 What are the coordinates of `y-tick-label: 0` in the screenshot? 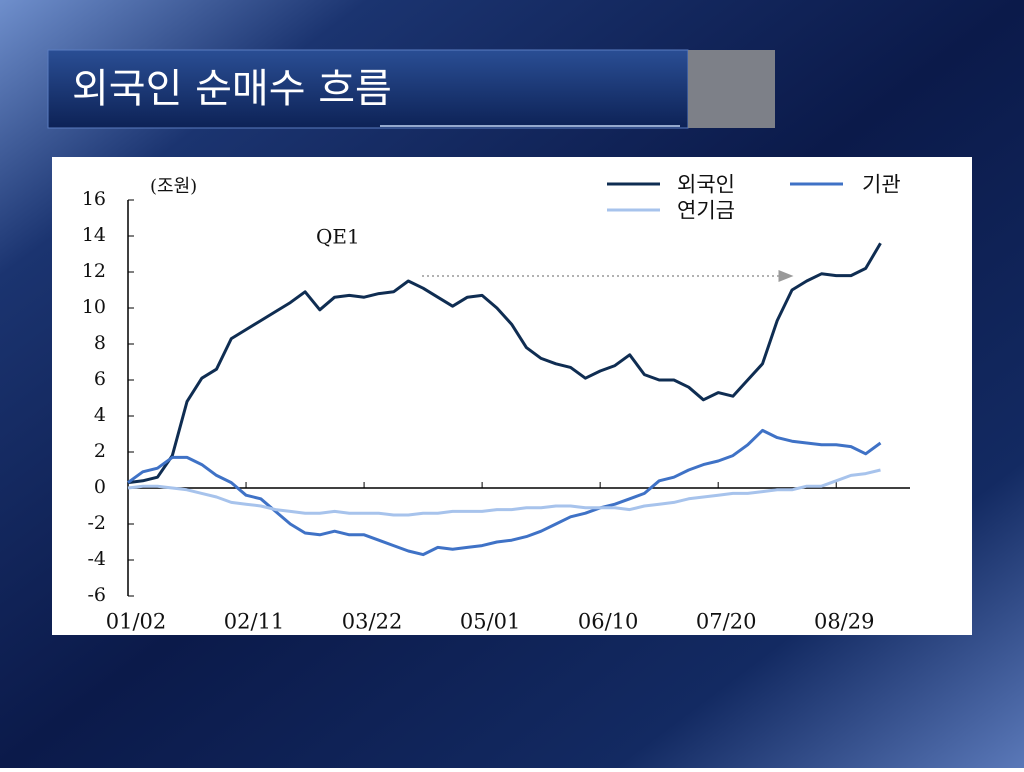 It's located at (100, 487).